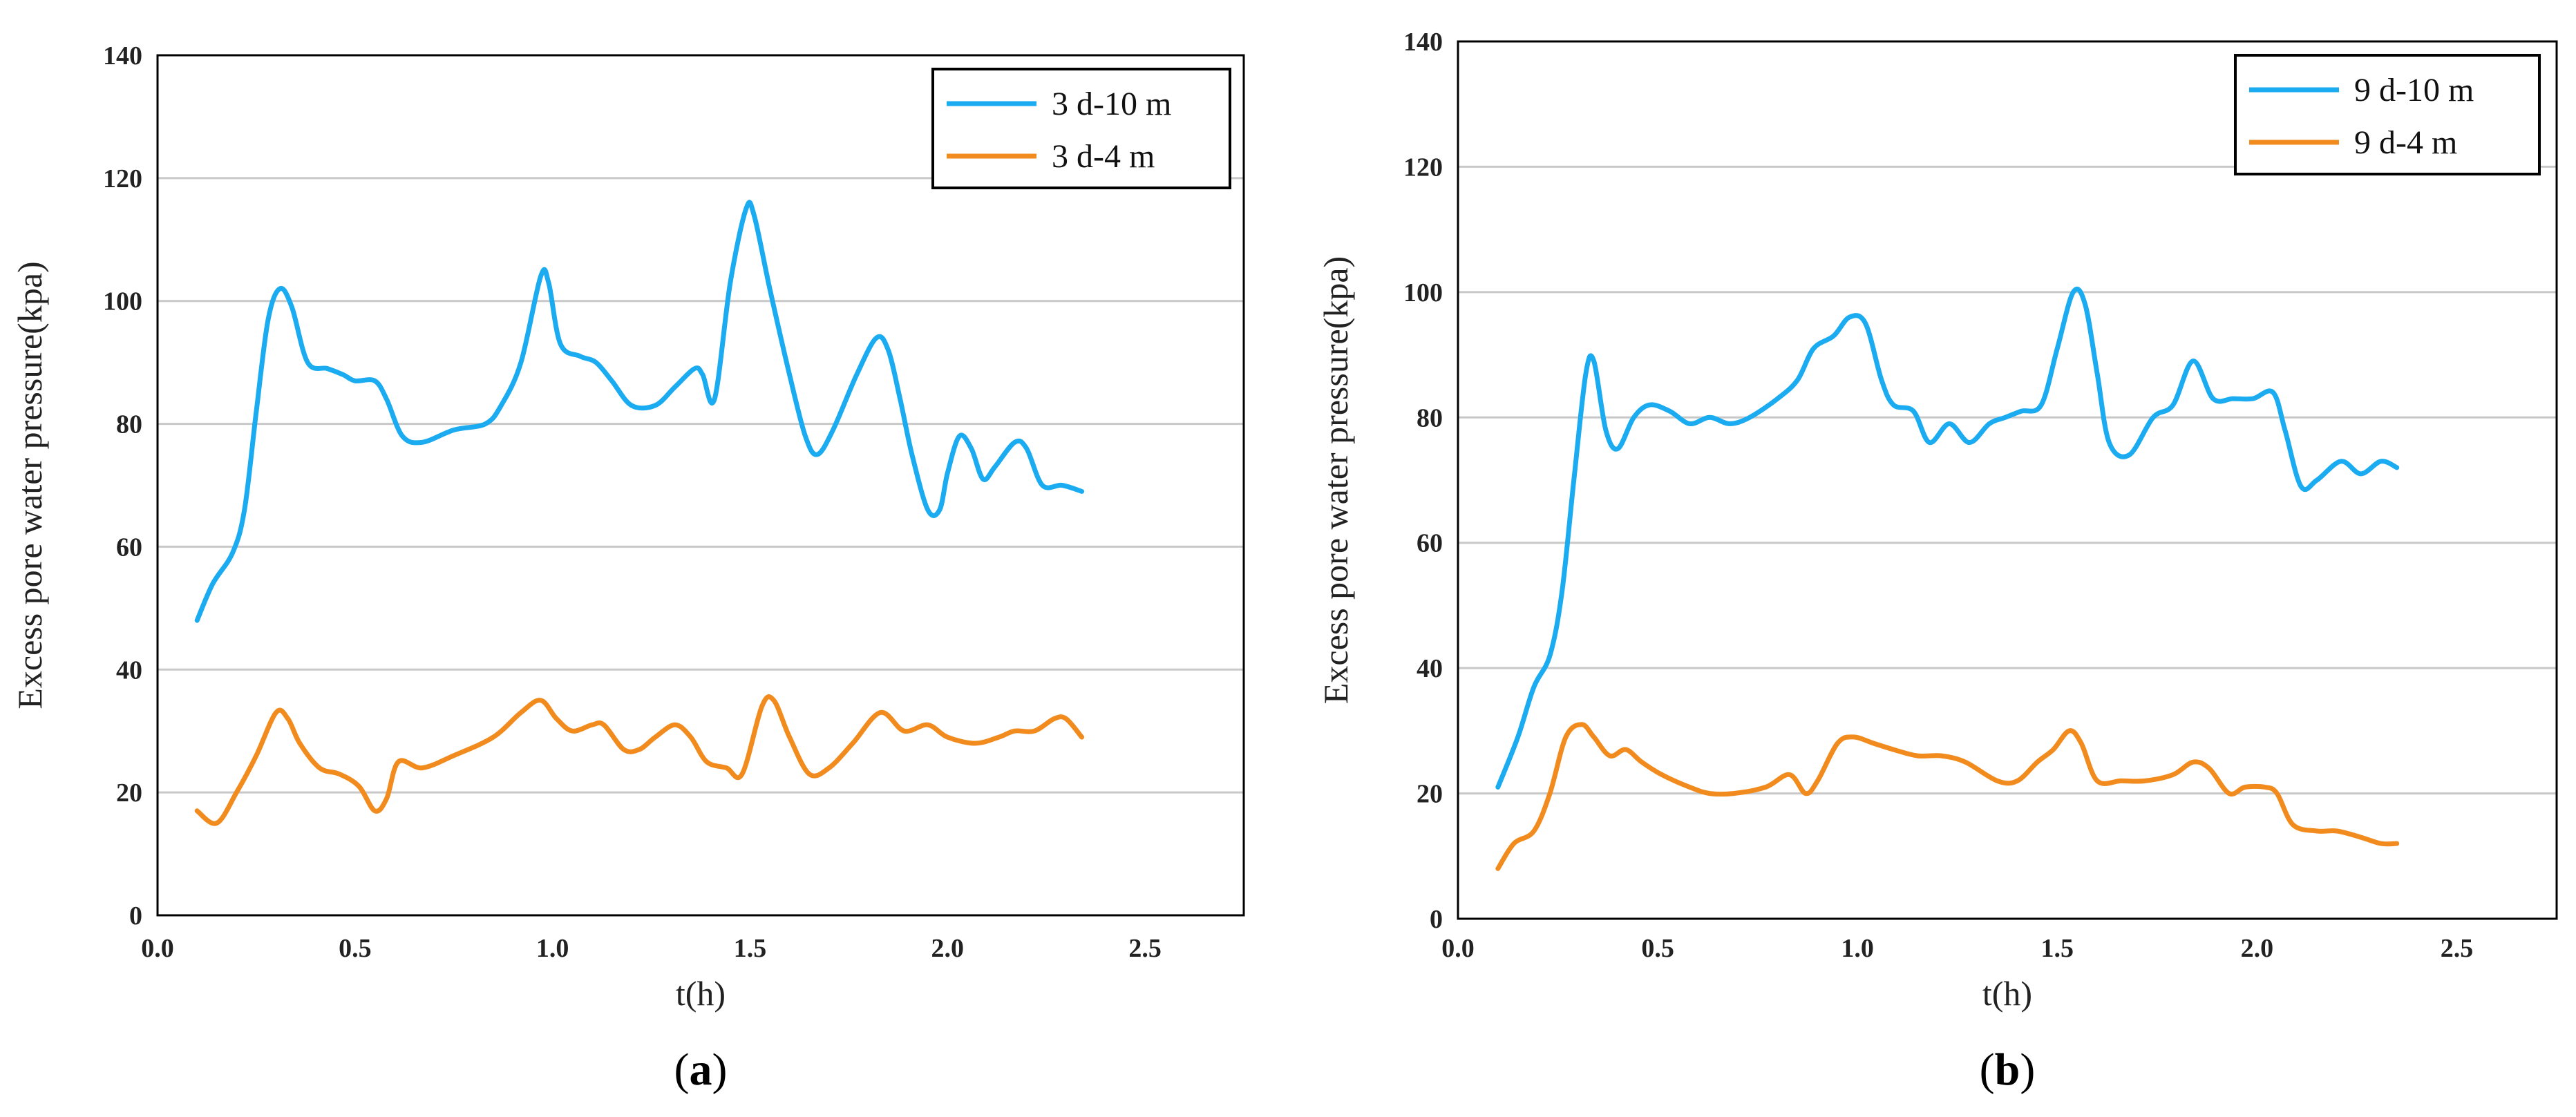 Image resolution: width=2576 pixels, height=1117 pixels. What do you see at coordinates (2008, 1070) in the screenshot?
I see `panel-caption: (b)` at bounding box center [2008, 1070].